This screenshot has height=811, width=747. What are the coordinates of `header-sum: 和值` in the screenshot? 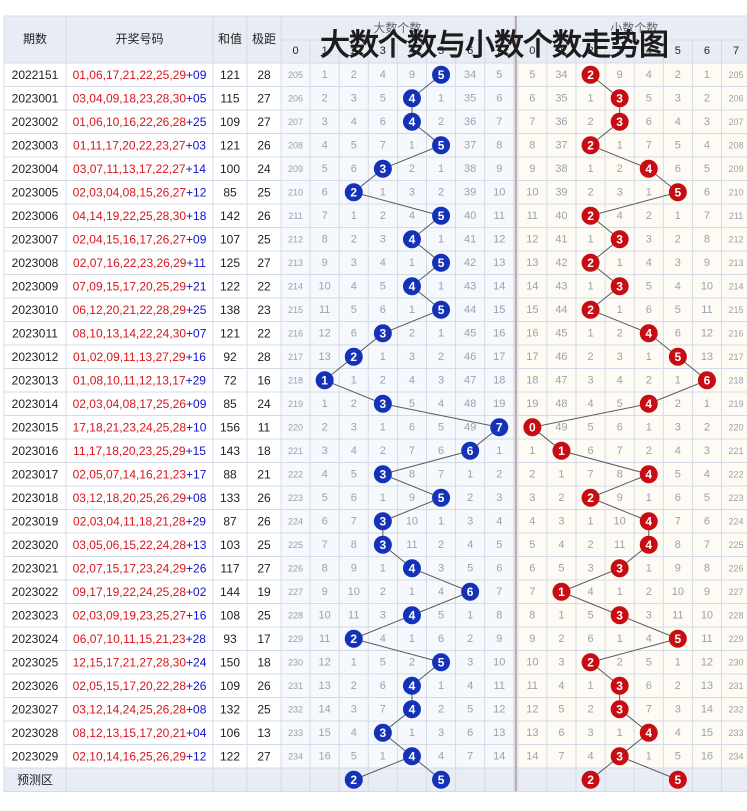 It's located at (230, 38).